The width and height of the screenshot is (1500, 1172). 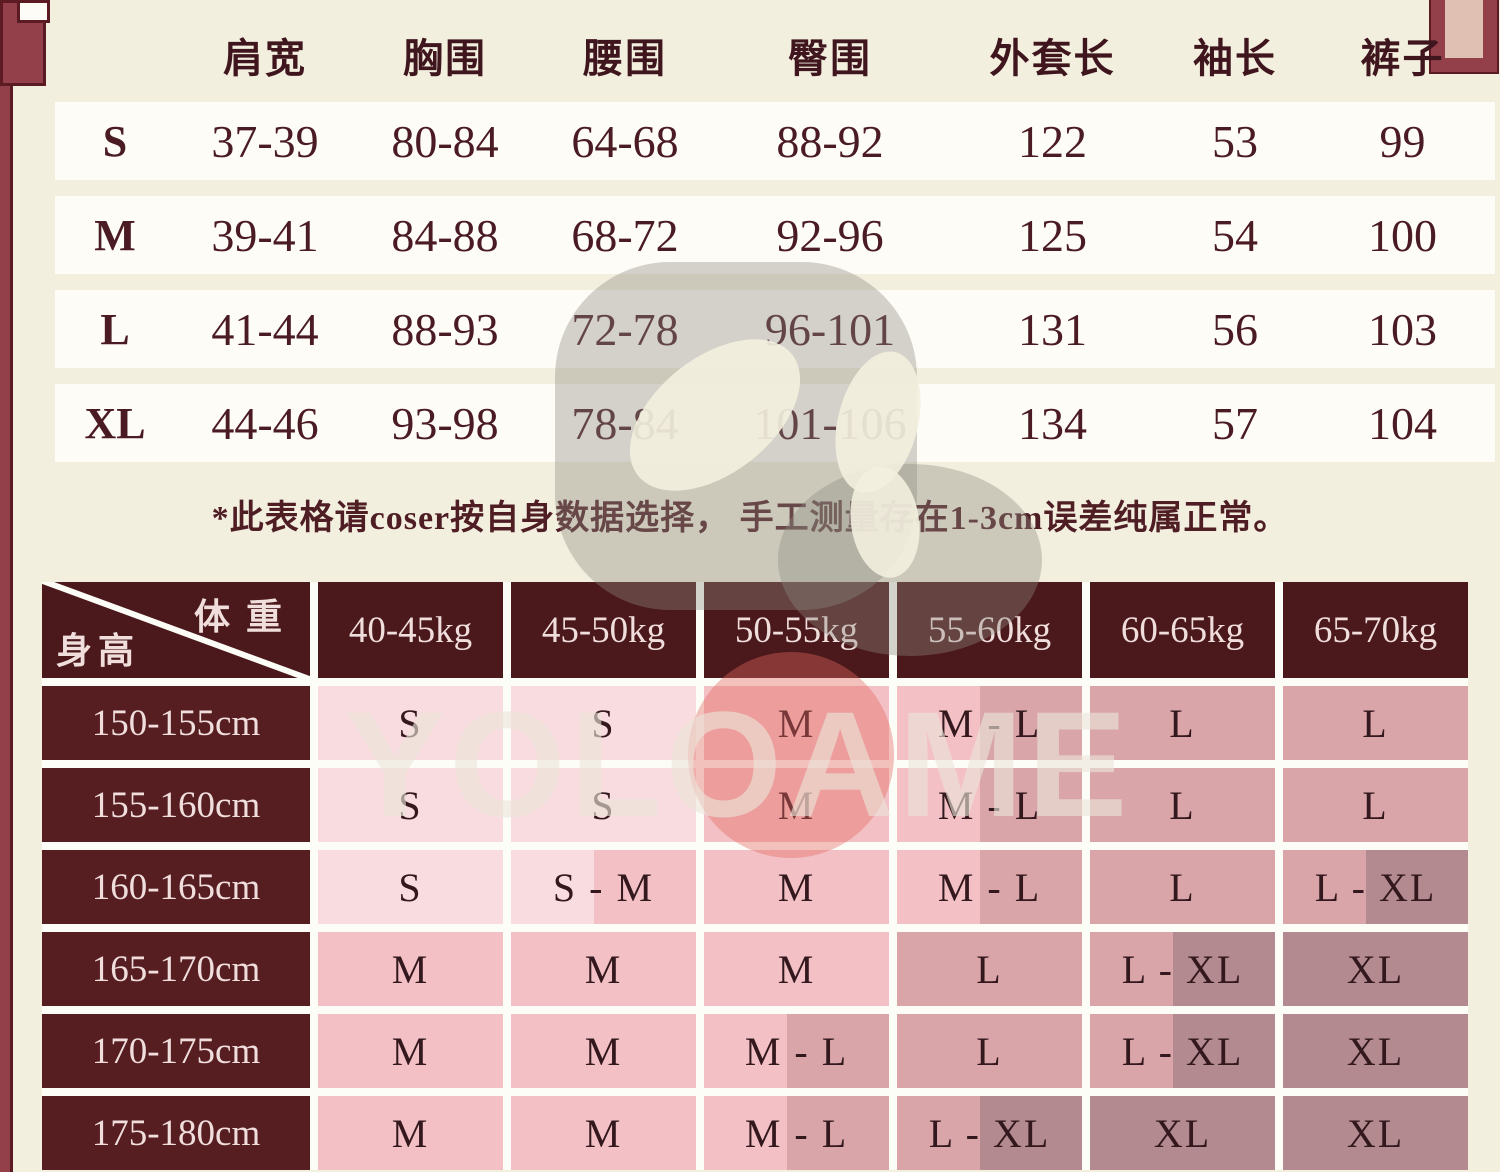 I want to click on cell-value: 88-92, so click(x=830, y=141).